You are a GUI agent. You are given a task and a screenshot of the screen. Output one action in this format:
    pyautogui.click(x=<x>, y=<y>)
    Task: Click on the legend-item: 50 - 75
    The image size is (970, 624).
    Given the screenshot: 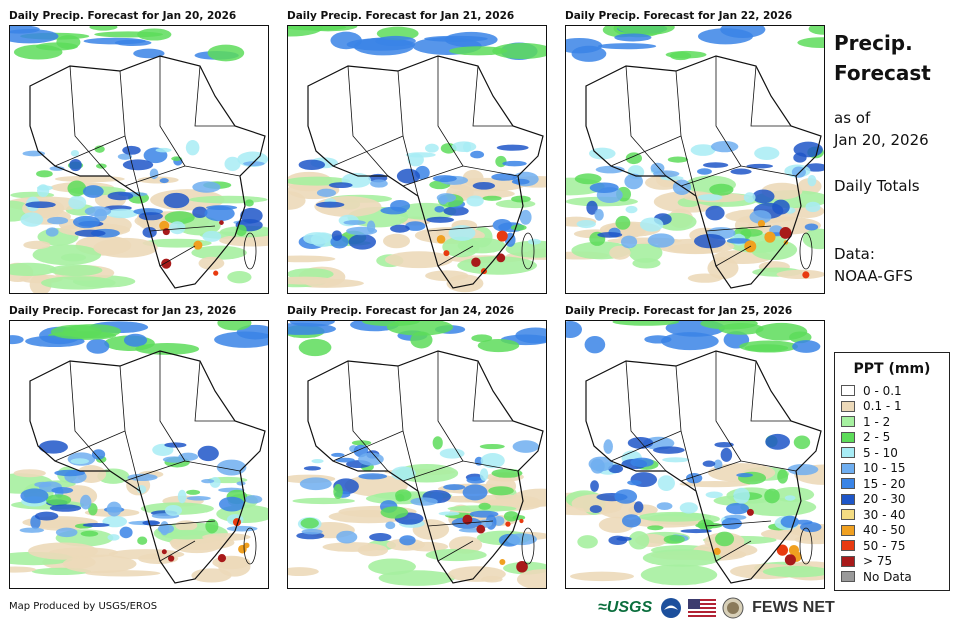 What is the action you would take?
    pyautogui.click(x=892, y=546)
    